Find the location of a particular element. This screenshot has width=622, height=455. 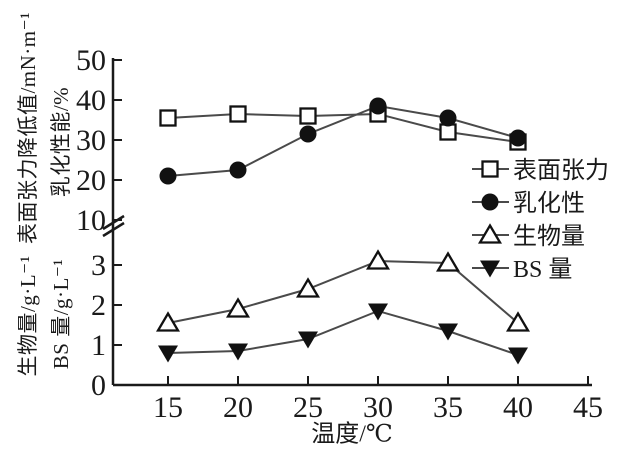

x-tick-label: 30 is located at coordinates (378, 407).